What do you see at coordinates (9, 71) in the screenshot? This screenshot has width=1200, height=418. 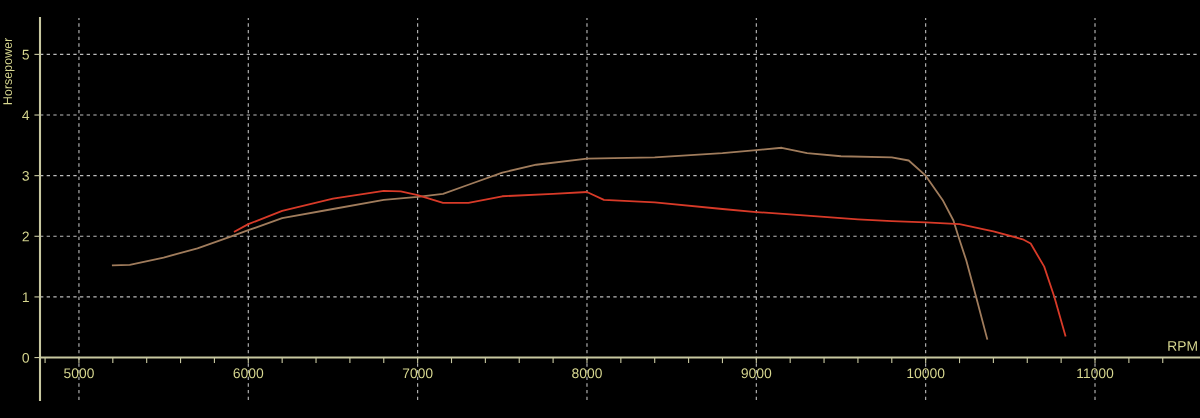 I see `y-axis-title: Horsepower` at bounding box center [9, 71].